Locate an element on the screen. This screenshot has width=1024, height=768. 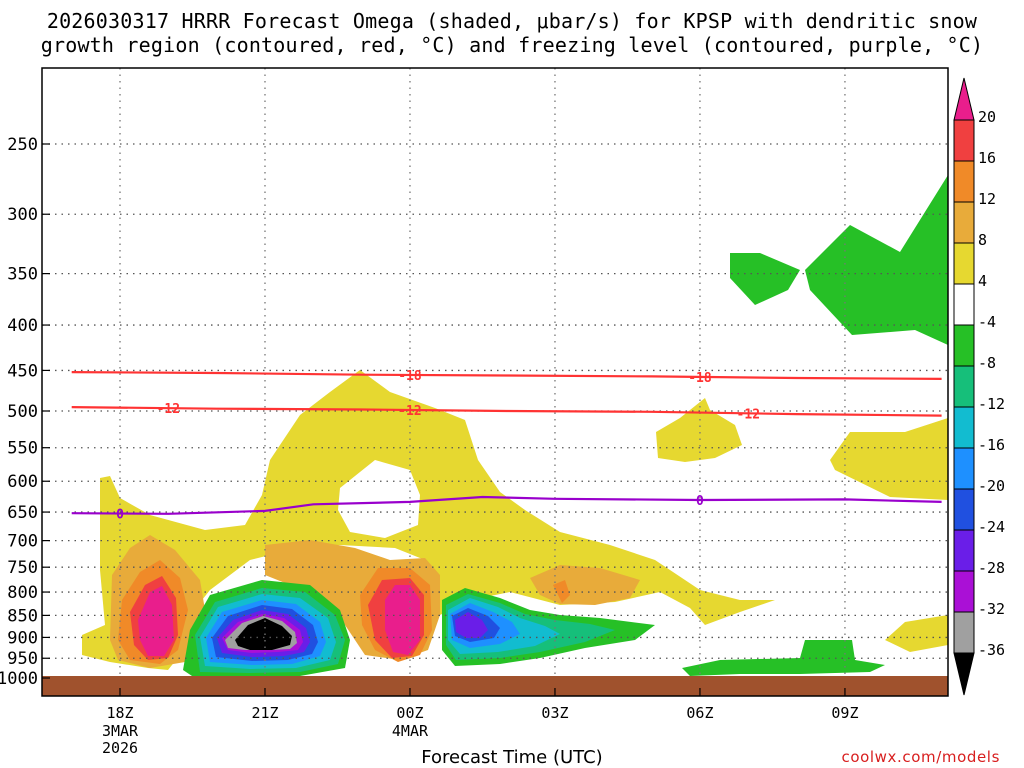
y-tick-label: 850 is located at coordinates (22, 616).